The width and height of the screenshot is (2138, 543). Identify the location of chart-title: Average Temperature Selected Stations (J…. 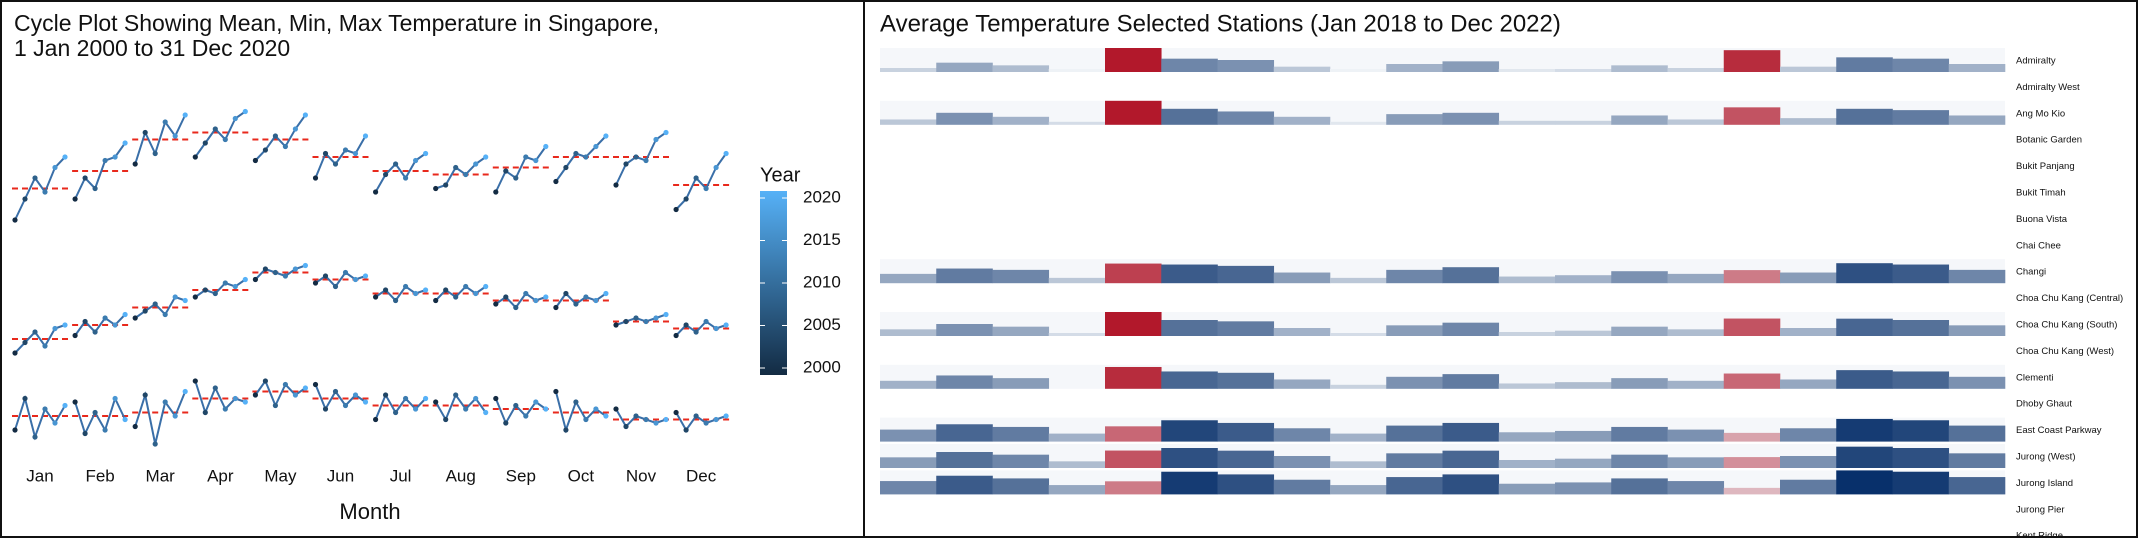
(1220, 23).